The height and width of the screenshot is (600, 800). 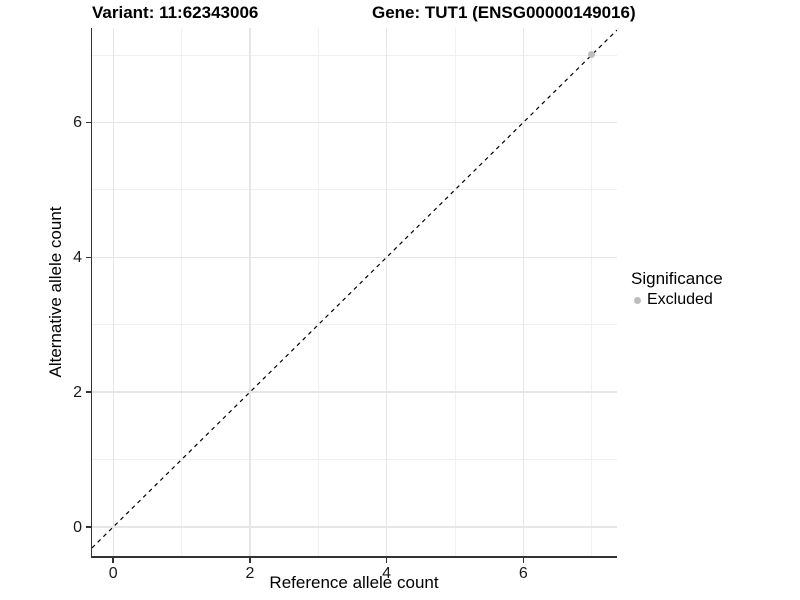 What do you see at coordinates (113, 573) in the screenshot?
I see `x-tick-label: 0` at bounding box center [113, 573].